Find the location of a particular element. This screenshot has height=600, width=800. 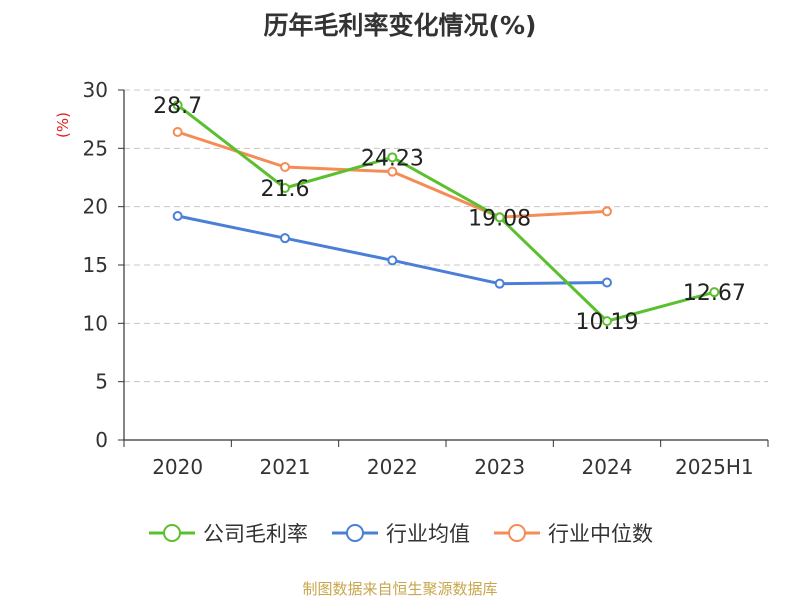

data-label: 12.67 is located at coordinates (714, 293).